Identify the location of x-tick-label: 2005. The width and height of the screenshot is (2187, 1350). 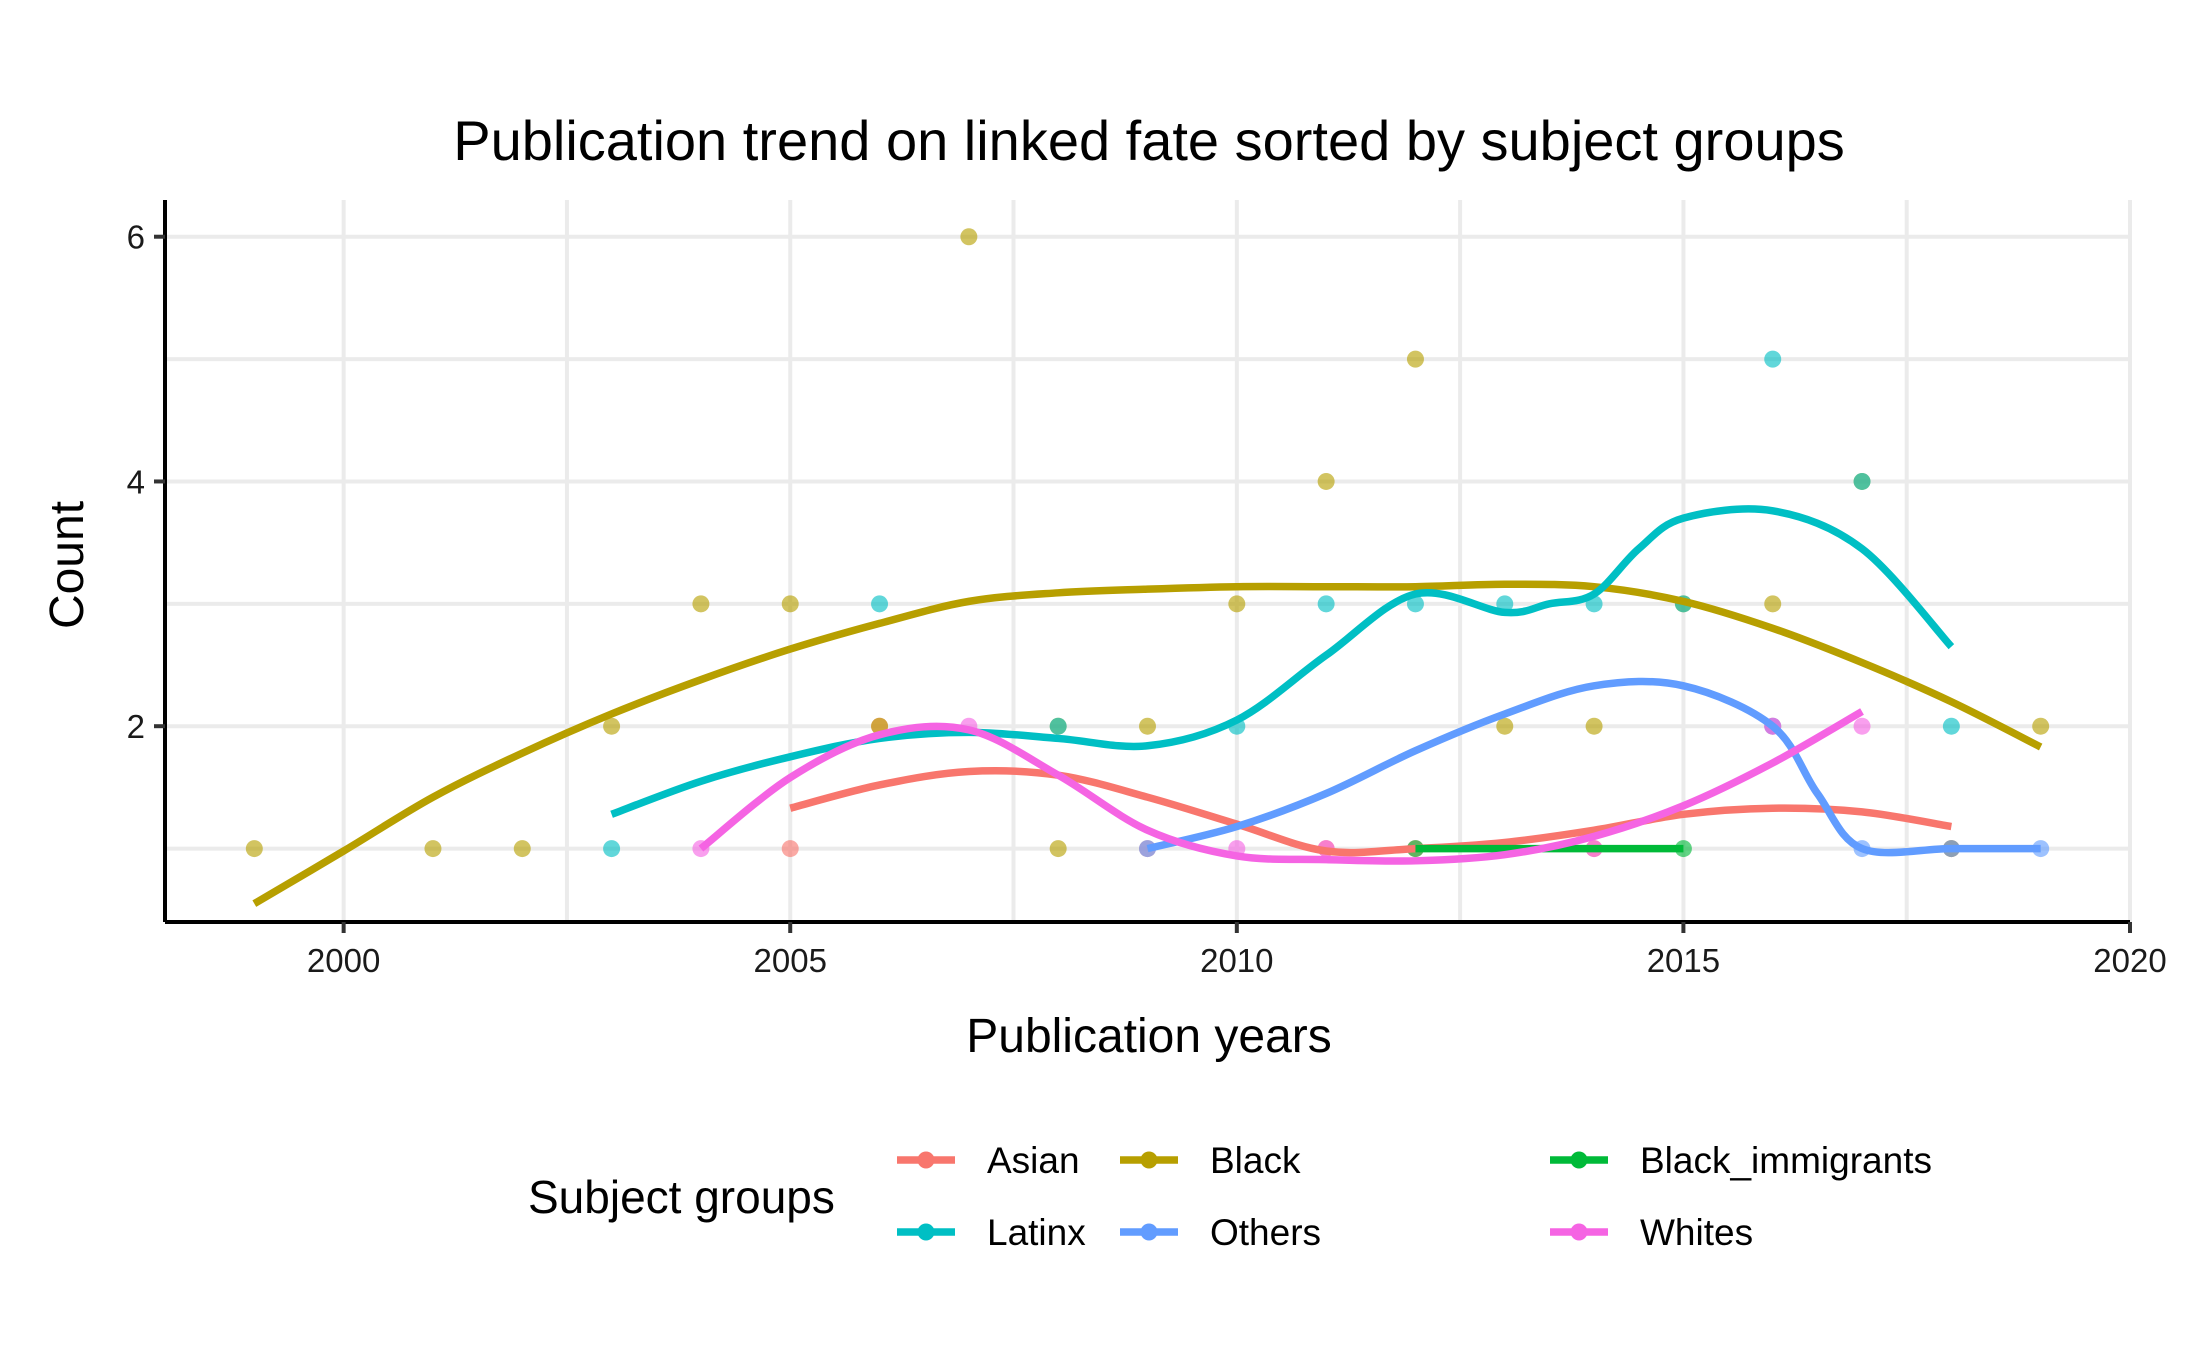
(790, 960).